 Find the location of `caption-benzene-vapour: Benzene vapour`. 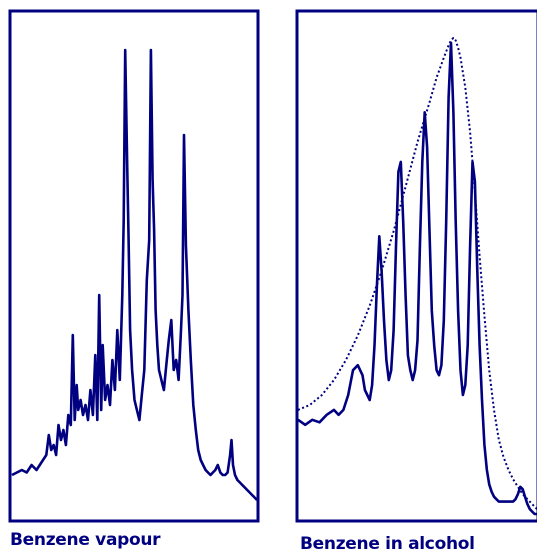

caption-benzene-vapour: Benzene vapour is located at coordinates (85, 540).